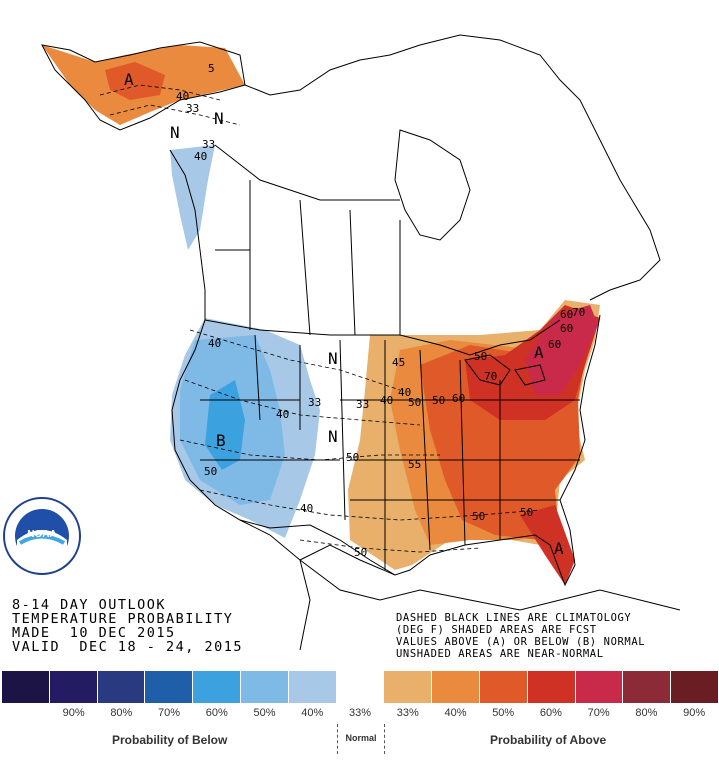 This screenshot has height=760, width=719. I want to click on us-canada-border, so click(382, 337).